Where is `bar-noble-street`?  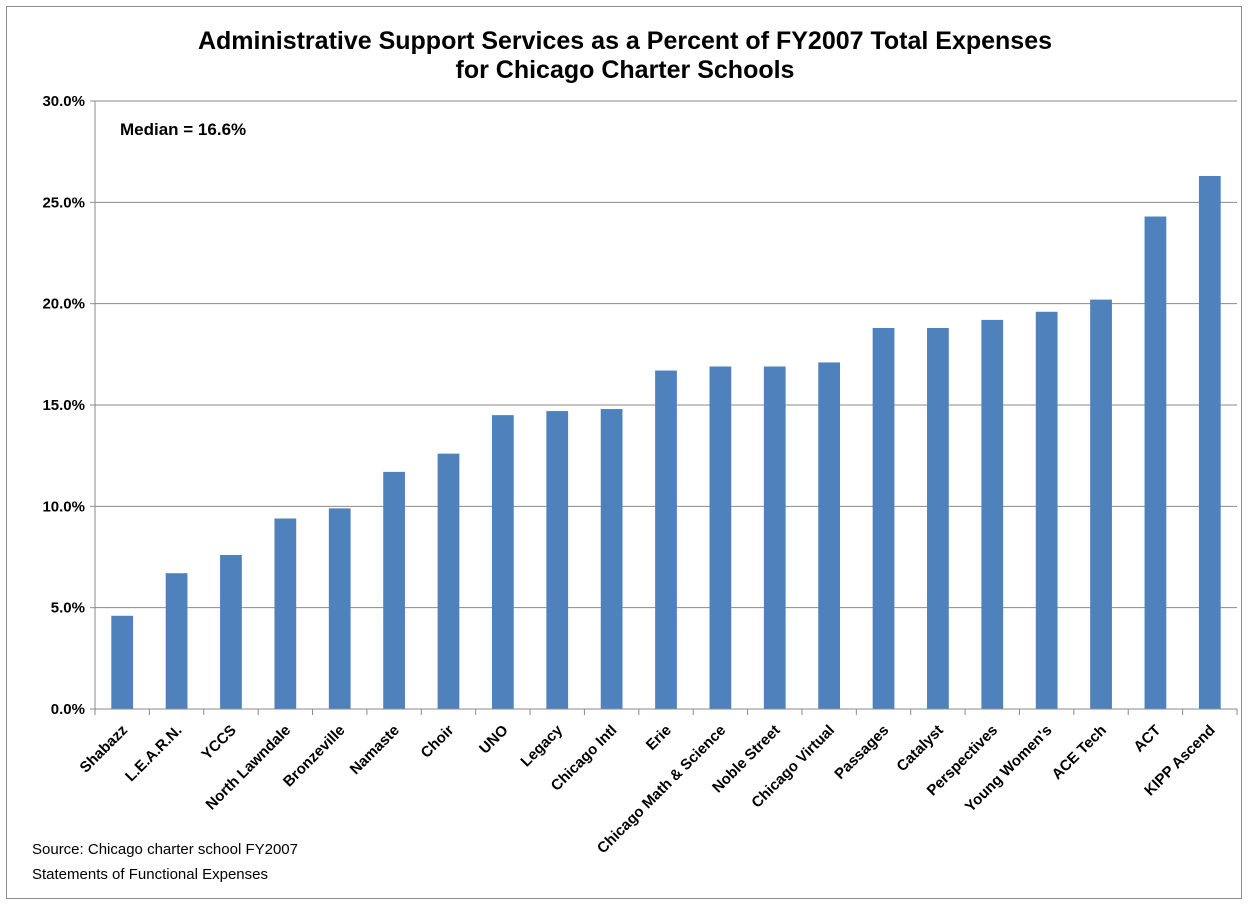
bar-noble-street is located at coordinates (774, 537).